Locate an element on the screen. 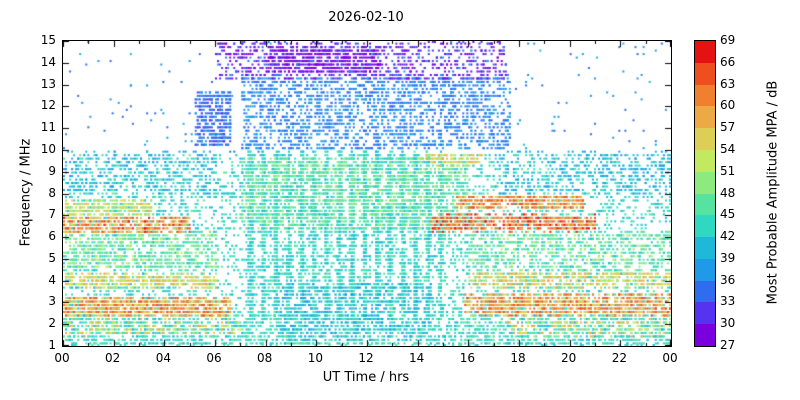 The width and height of the screenshot is (800, 400). x-tick-label: 16 is located at coordinates (467, 358).